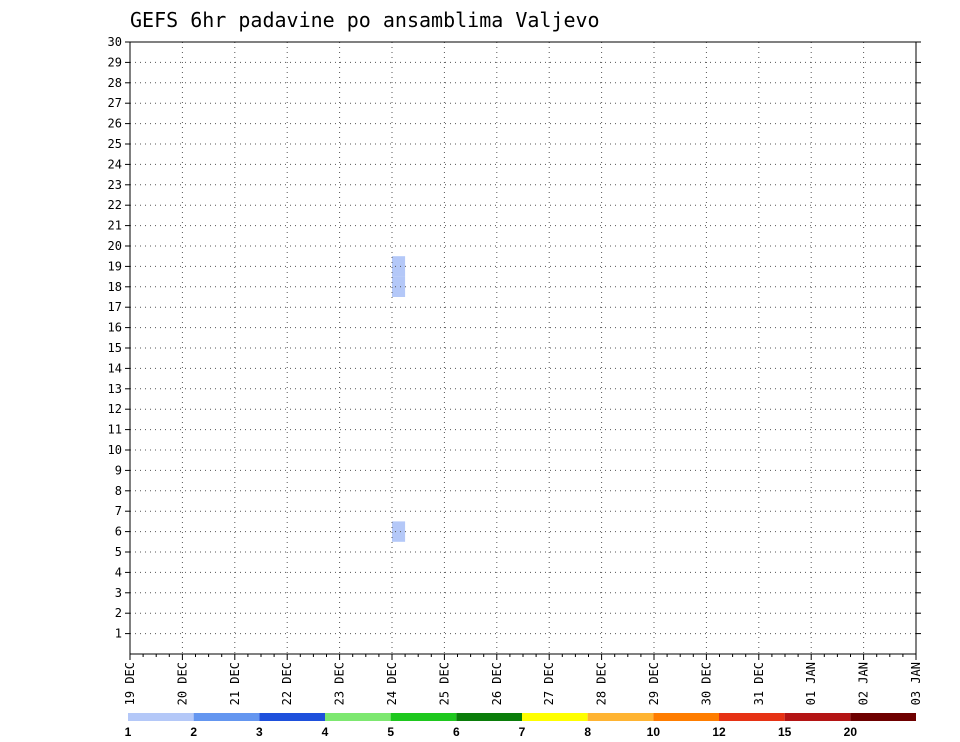 This screenshot has height=742, width=960. What do you see at coordinates (193, 732) in the screenshot?
I see `colorbar-label-2: 2` at bounding box center [193, 732].